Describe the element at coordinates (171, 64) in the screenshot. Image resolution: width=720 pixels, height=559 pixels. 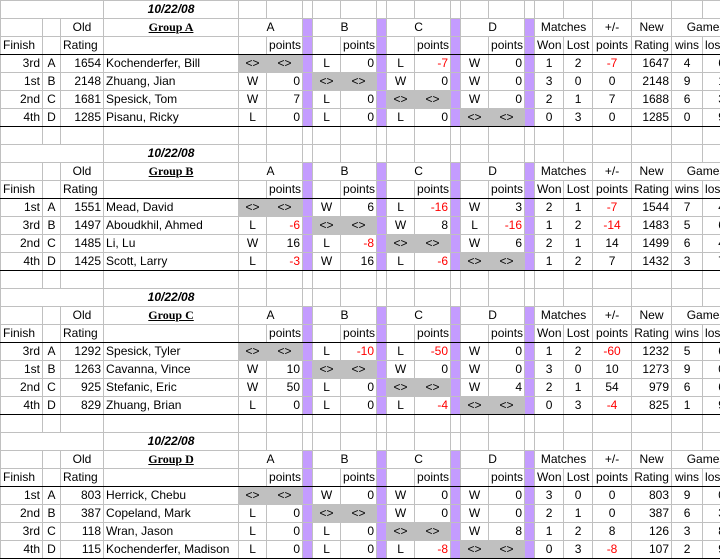
I see `player-name-cell: Kochenderfer, Bill` at that location.